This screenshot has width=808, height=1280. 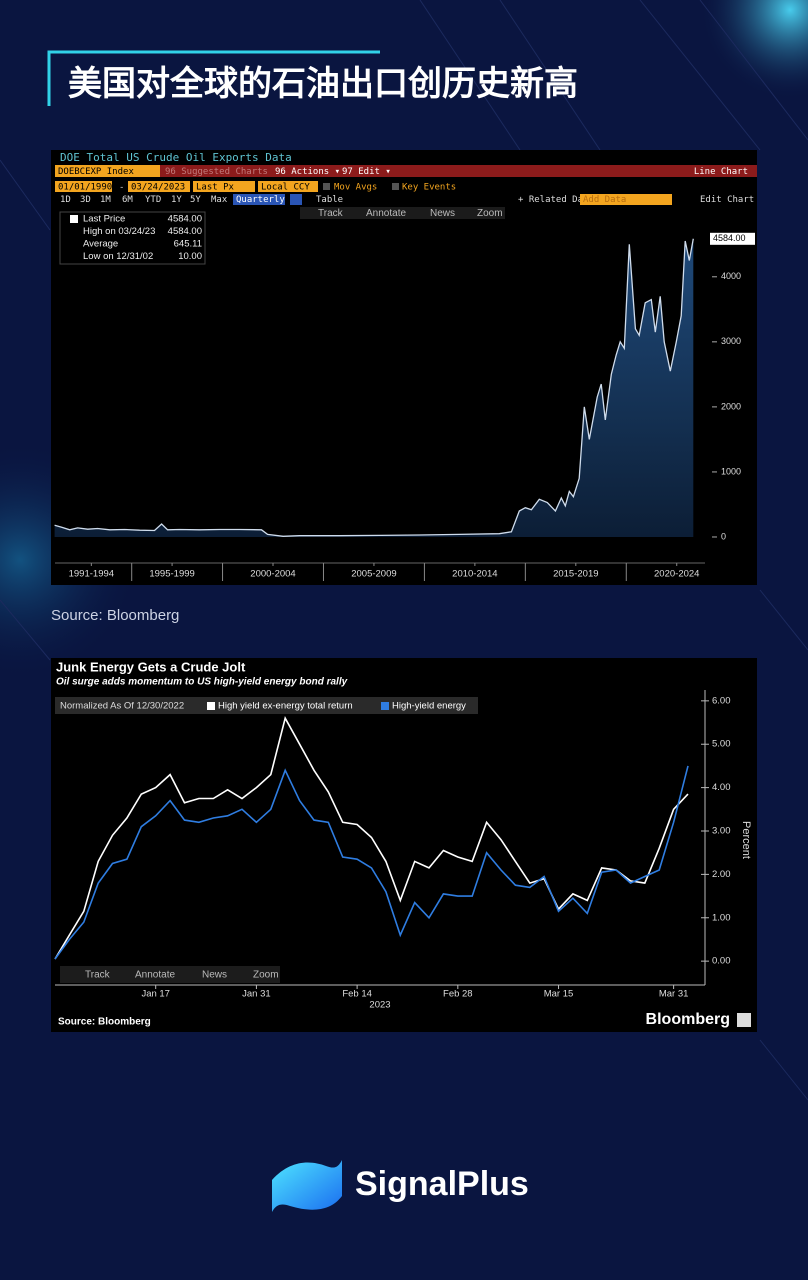 I want to click on y-tick-label: 1.00, so click(x=721, y=917).